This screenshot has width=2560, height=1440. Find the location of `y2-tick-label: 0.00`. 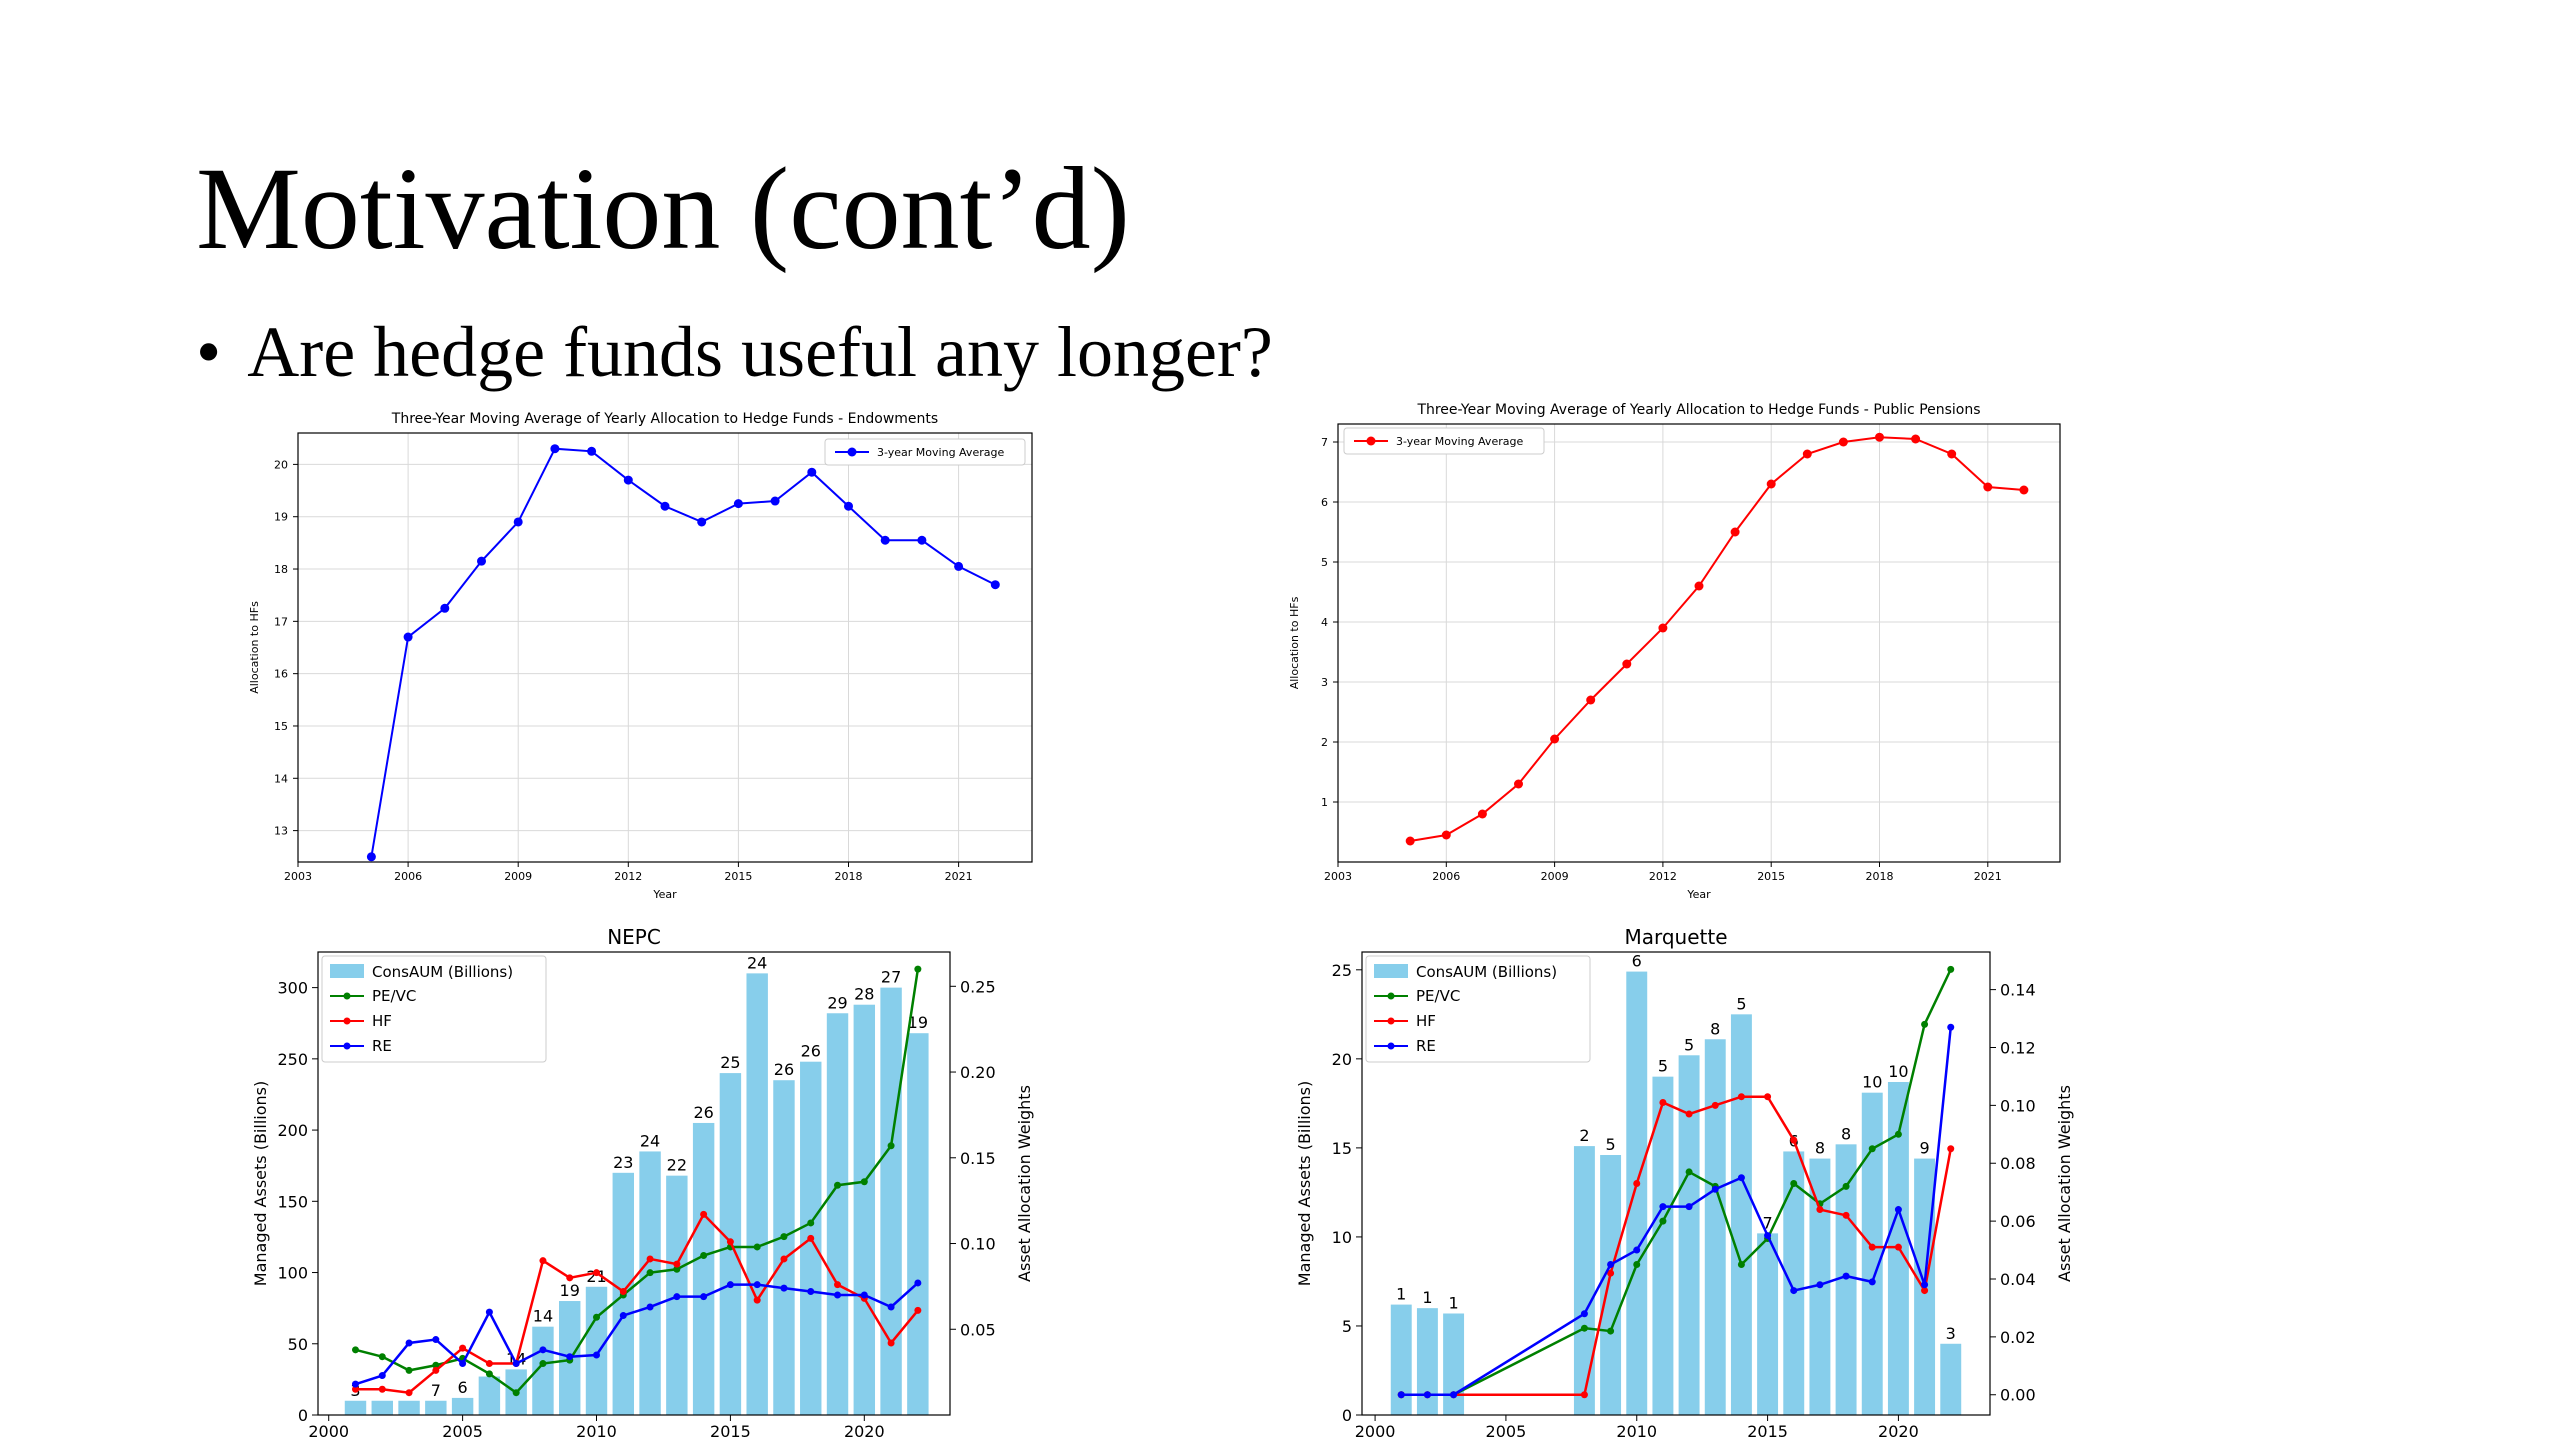

y2-tick-label: 0.00 is located at coordinates (2018, 1395).